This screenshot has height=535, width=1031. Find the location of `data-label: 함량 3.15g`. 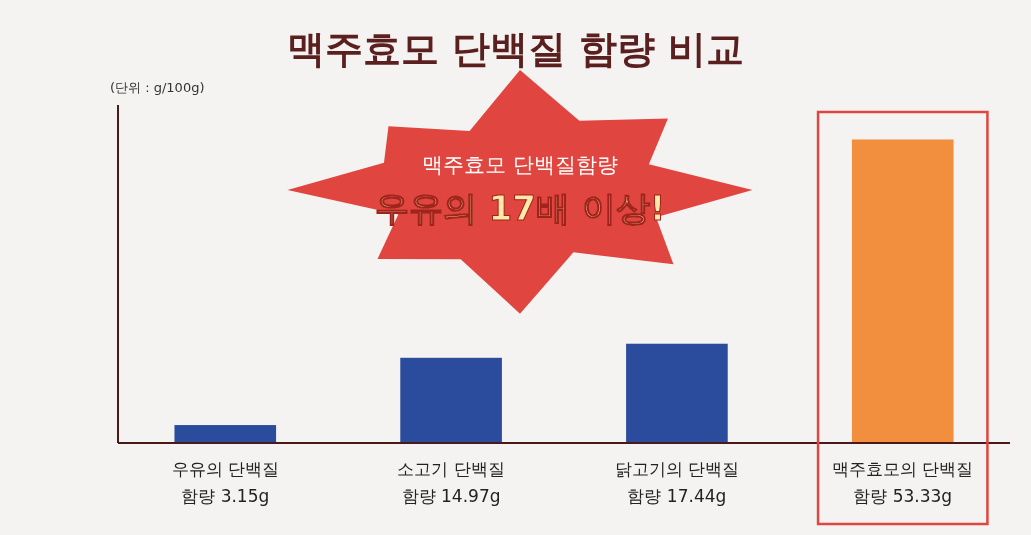

data-label: 함량 3.15g is located at coordinates (225, 496).